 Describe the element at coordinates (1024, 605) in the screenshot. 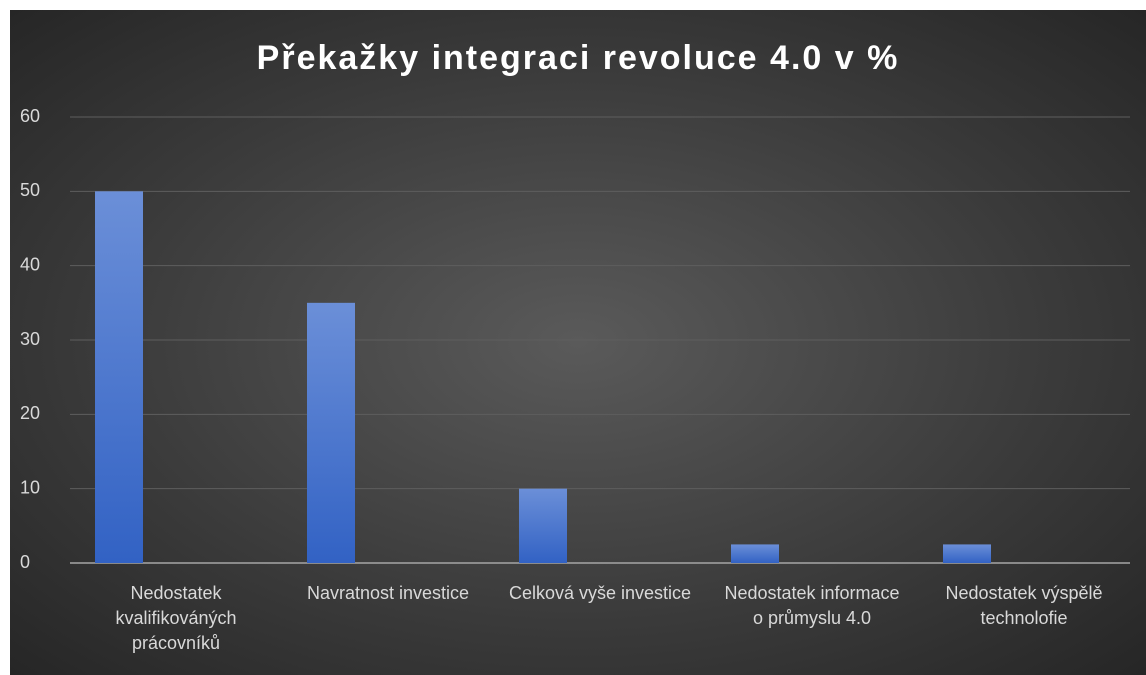

I see `x-tick-label: Nedostatek výspělě technolofie` at that location.